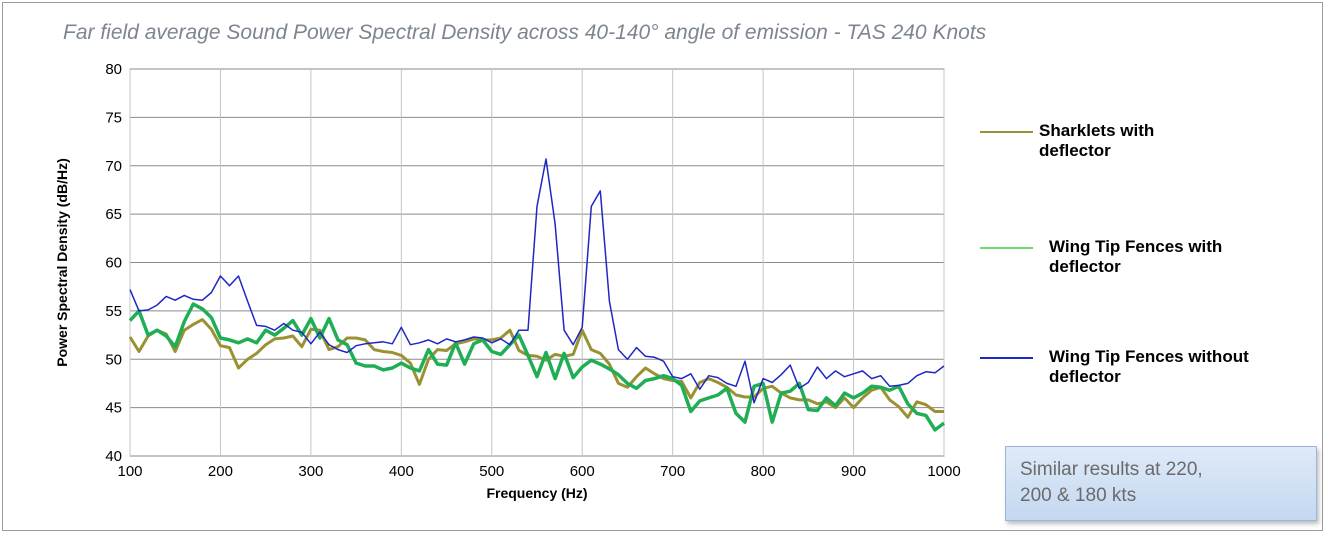 The image size is (1327, 535). What do you see at coordinates (1006, 245) in the screenshot?
I see `legend` at bounding box center [1006, 245].